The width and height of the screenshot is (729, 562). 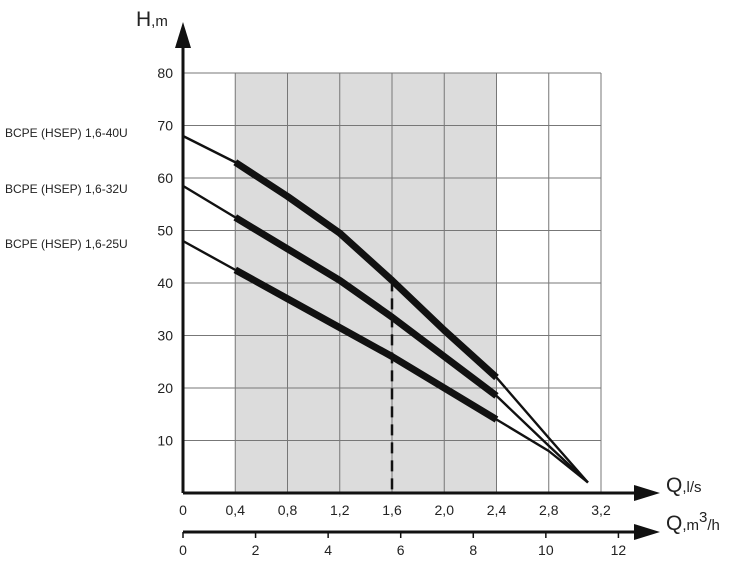 What do you see at coordinates (647, 532) in the screenshot?
I see `x-axis-secondary-arrow` at bounding box center [647, 532].